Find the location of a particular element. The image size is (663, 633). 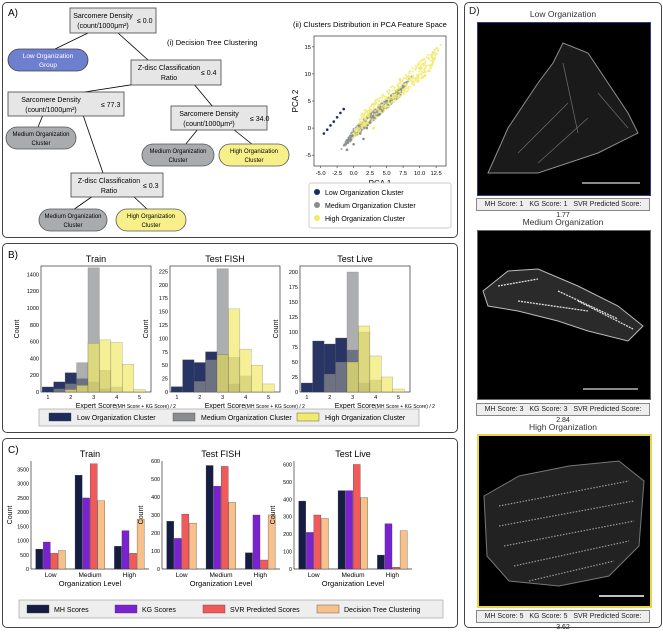

leaf-high-1-line2: Cluster is located at coordinates (253, 161).